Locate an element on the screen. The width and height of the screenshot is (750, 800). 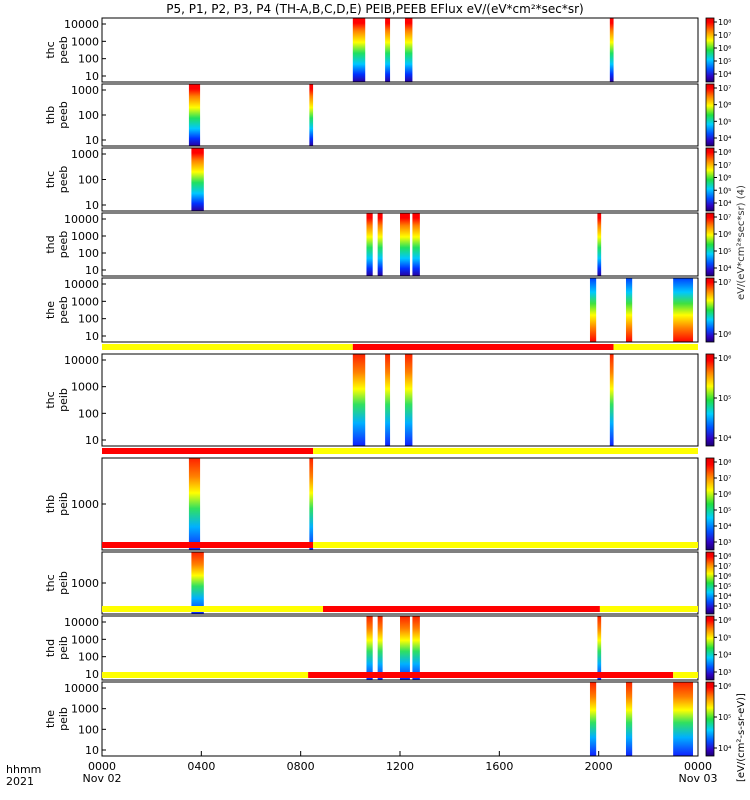
y-tick-label-thc-peib-2: 1000 is located at coordinates (85, 387).